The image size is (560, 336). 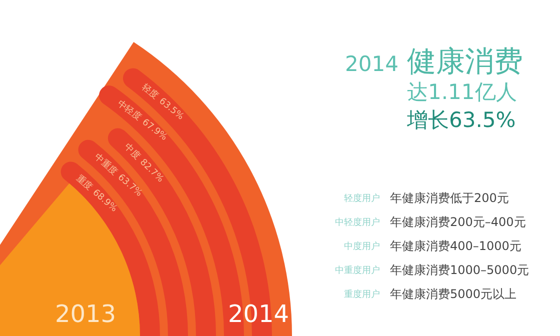 What do you see at coordinates (461, 120) in the screenshot?
I see `text: 增长63.5%` at bounding box center [461, 120].